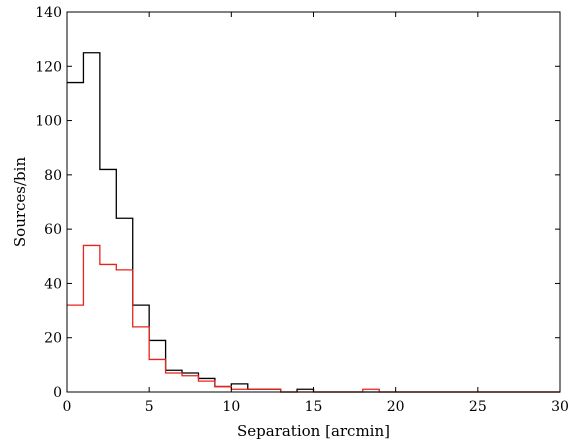 The height and width of the screenshot is (443, 575). What do you see at coordinates (313, 431) in the screenshot?
I see `x-axis-label: Separation [arcmin]` at bounding box center [313, 431].